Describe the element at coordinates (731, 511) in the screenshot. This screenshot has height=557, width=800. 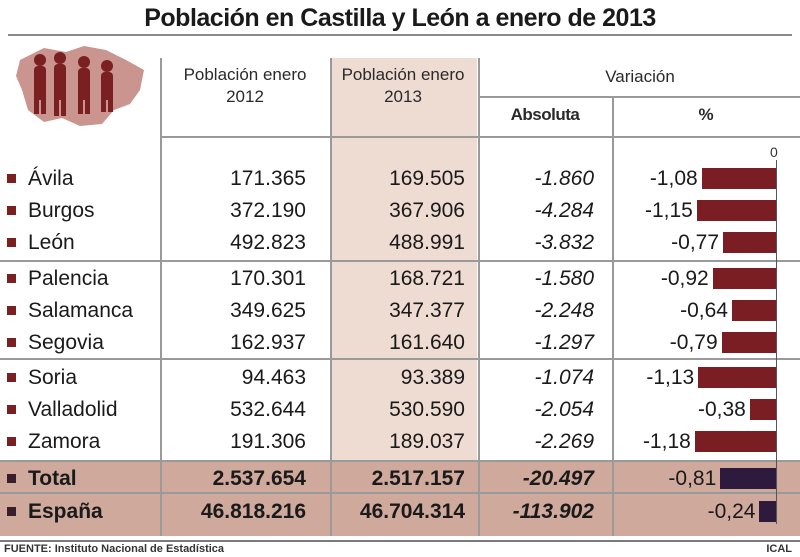
I see `cell-variation-percent: -0,24` at that location.